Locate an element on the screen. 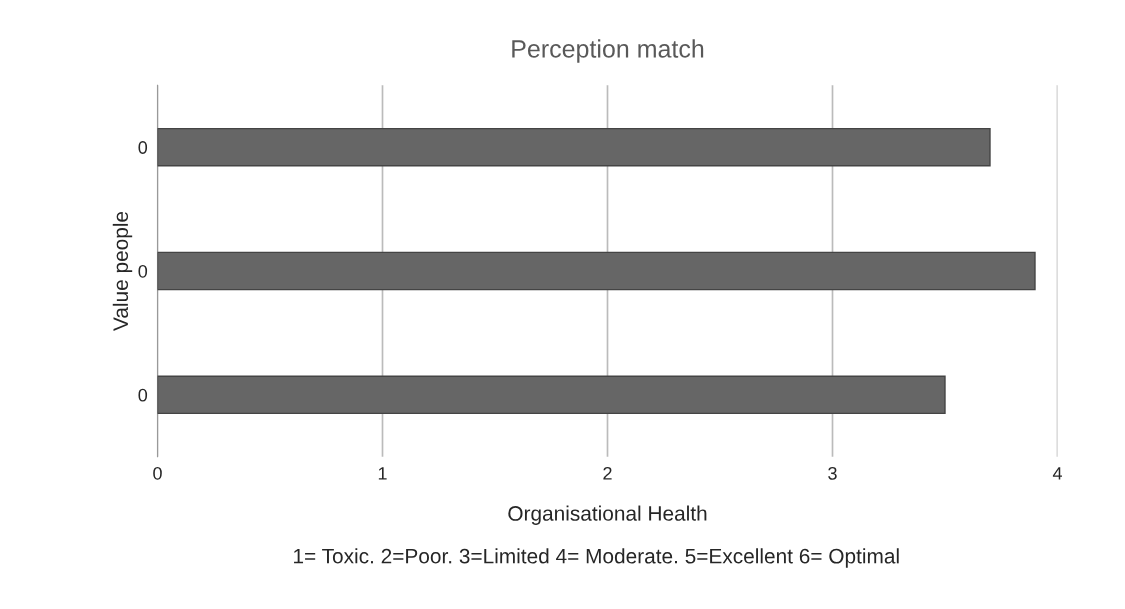  x-tick-label: 4 is located at coordinates (1057, 473).